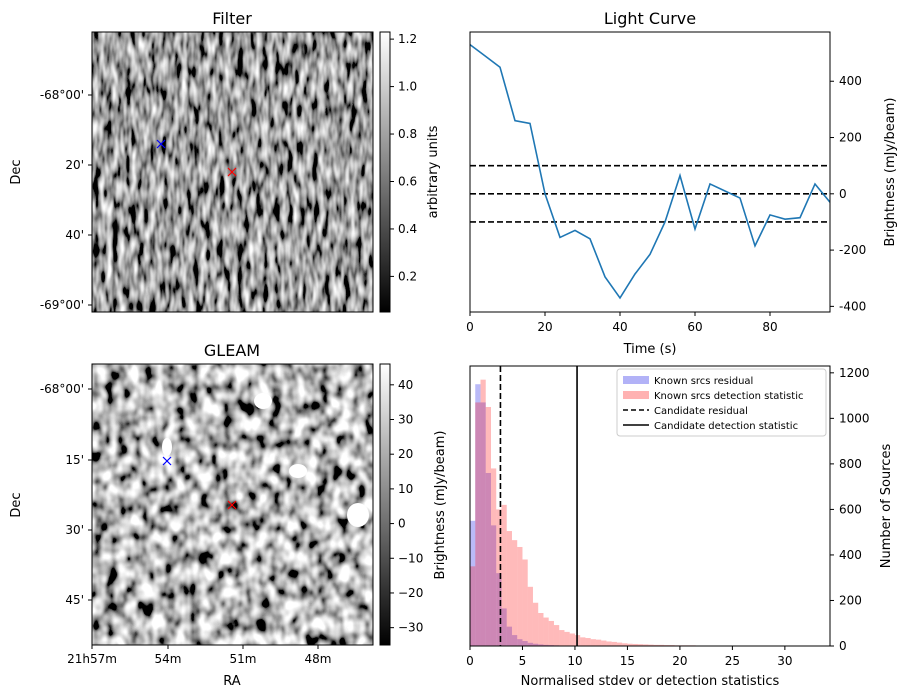 Image resolution: width=907 pixels, height=699 pixels. Describe the element at coordinates (574, 661) in the screenshot. I see `histogram-xtick-label: 10` at that location.